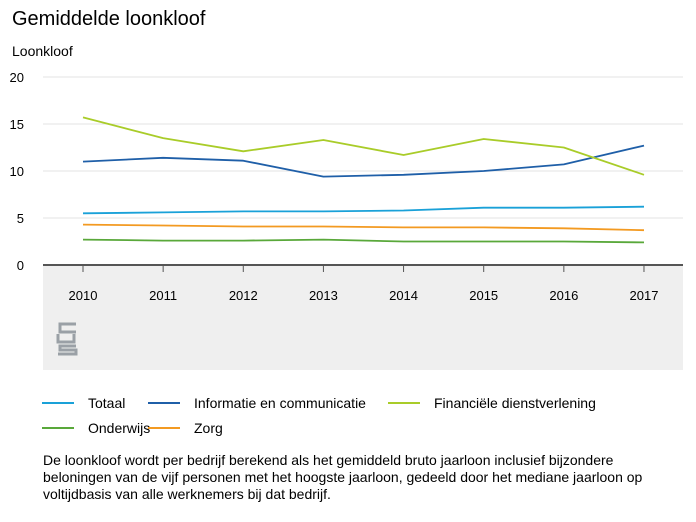 Image resolution: width=696 pixels, height=522 pixels. Describe the element at coordinates (109, 19) in the screenshot. I see `chart-title: Gemiddelde loonkloof` at that location.